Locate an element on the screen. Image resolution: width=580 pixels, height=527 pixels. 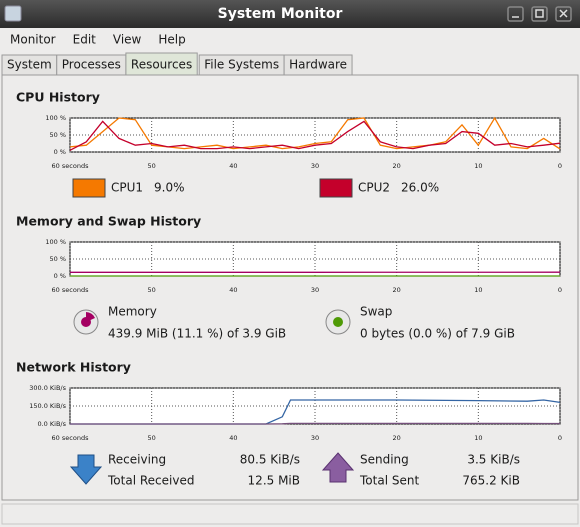
legend-value: 9.0% is located at coordinates (169, 188).